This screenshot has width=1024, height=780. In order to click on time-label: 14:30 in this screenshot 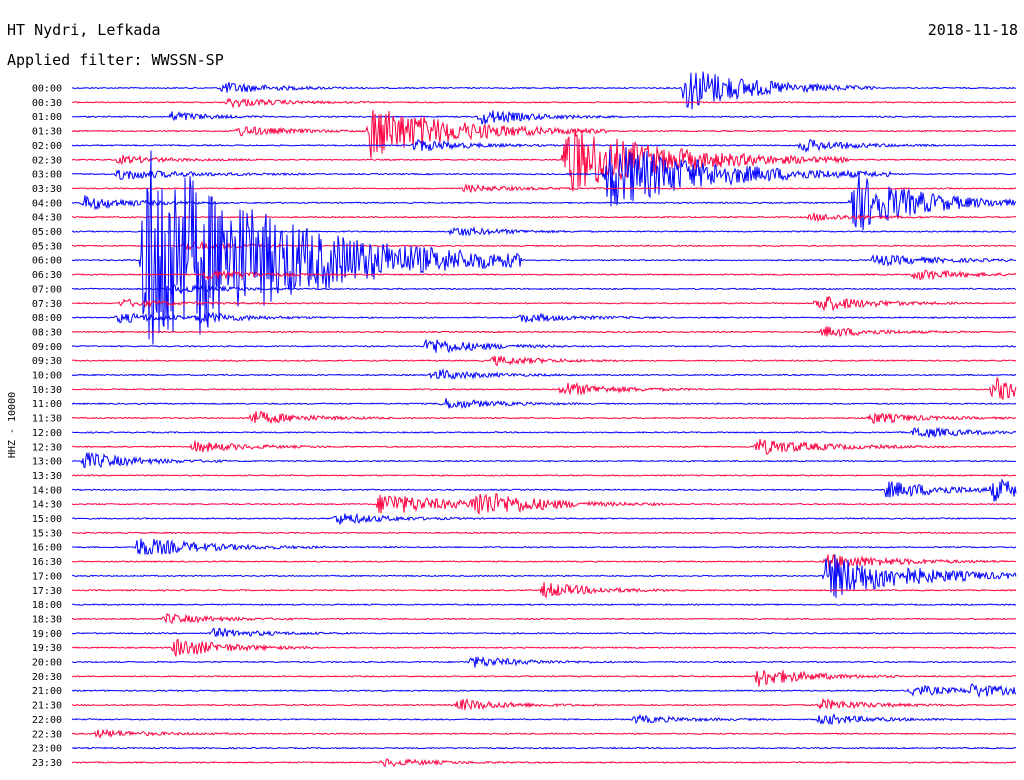, I will do `click(47, 505)`.